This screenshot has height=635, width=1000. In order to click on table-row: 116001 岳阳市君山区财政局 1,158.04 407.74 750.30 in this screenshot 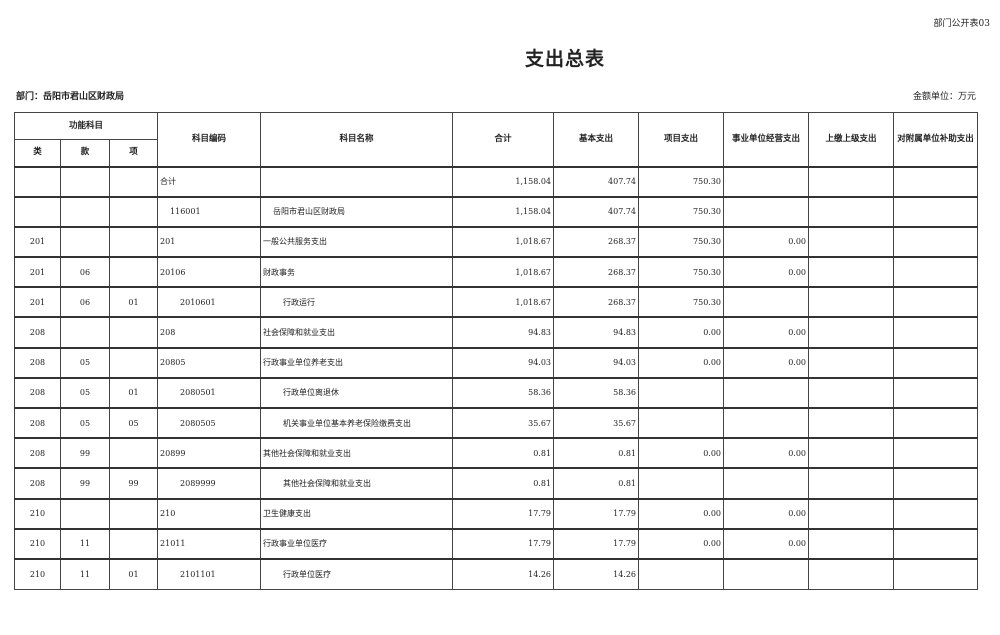, I will do `click(496, 211)`.